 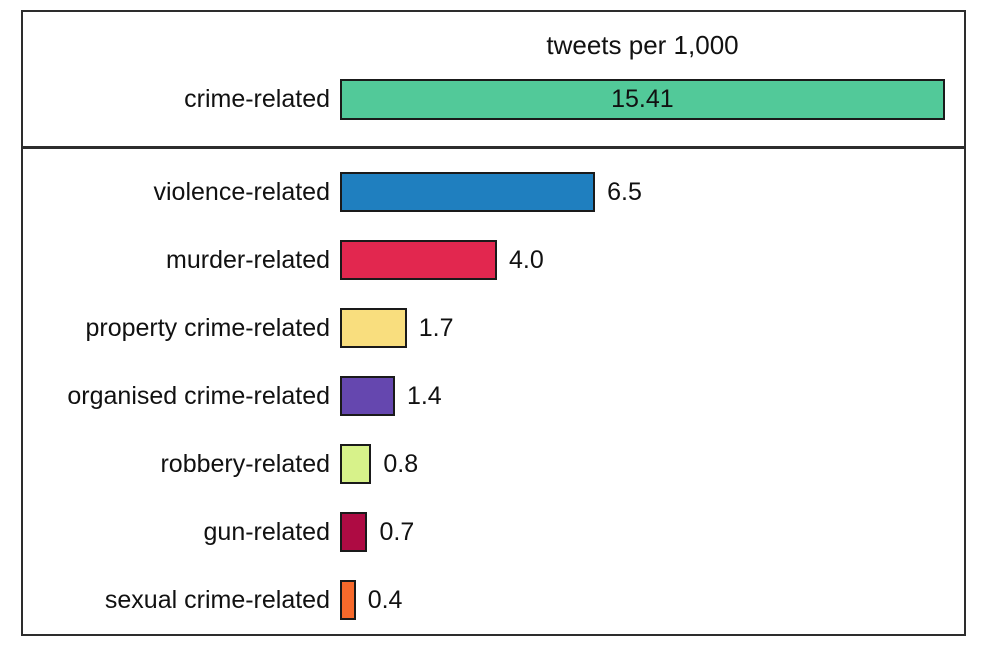 What do you see at coordinates (373, 328) in the screenshot?
I see `bar-property-crime-related` at bounding box center [373, 328].